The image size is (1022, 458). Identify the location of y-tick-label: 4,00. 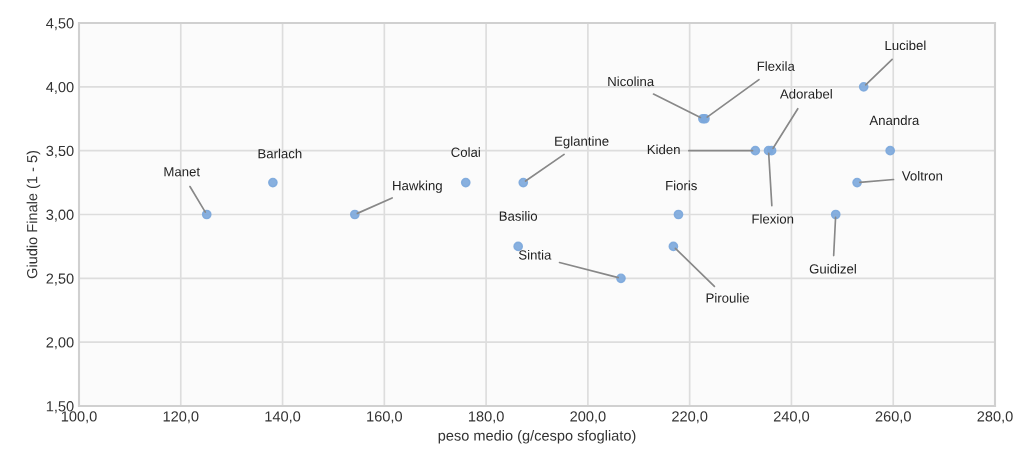
(60, 87).